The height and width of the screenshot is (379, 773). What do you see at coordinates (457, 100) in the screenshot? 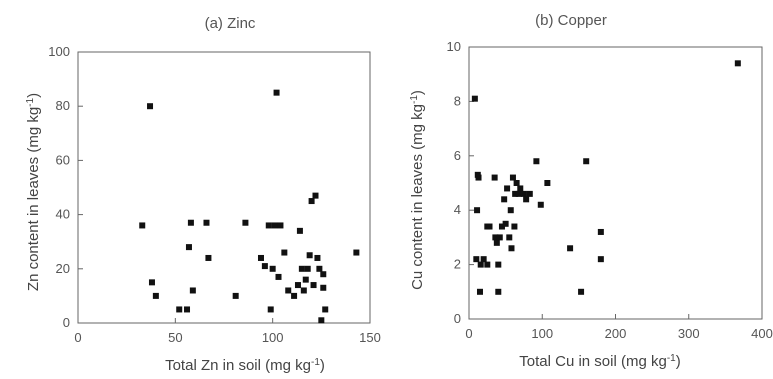
I see `copper-y-tick-label: 8` at bounding box center [457, 100].